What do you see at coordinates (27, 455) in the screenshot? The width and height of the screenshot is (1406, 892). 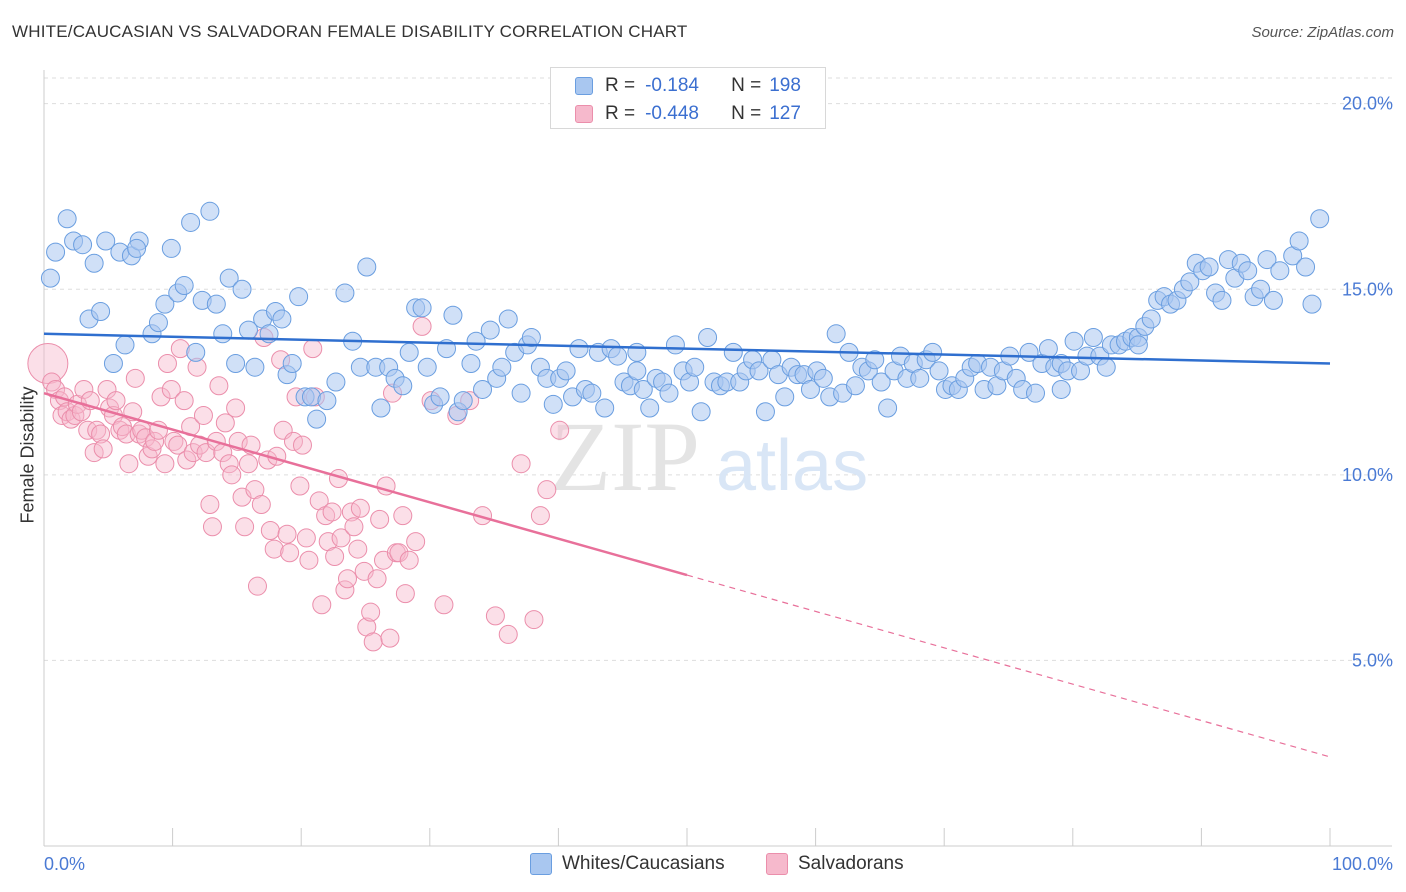 I see `y-axis-title: Female Disability` at bounding box center [27, 455].